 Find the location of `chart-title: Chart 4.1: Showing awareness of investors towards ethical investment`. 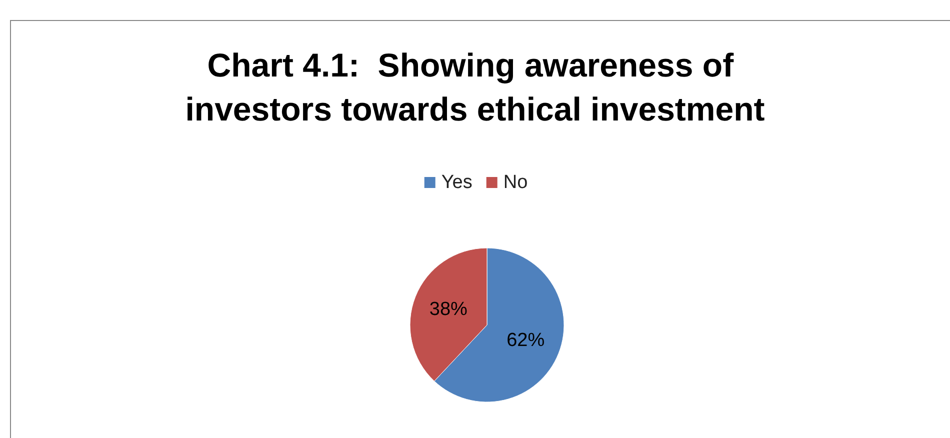

chart-title: Chart 4.1: Showing awareness of investors towards ethical investment is located at coordinates (475, 87).